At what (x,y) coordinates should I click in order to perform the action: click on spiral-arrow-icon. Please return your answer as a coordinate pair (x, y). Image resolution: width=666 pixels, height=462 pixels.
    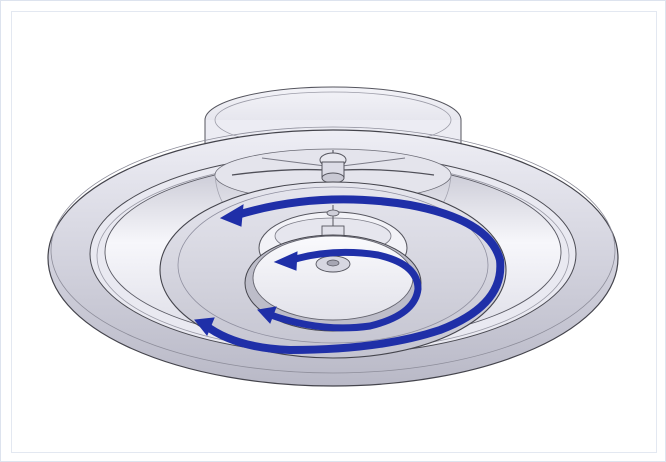
    Looking at the image, I should click on (344, 290).